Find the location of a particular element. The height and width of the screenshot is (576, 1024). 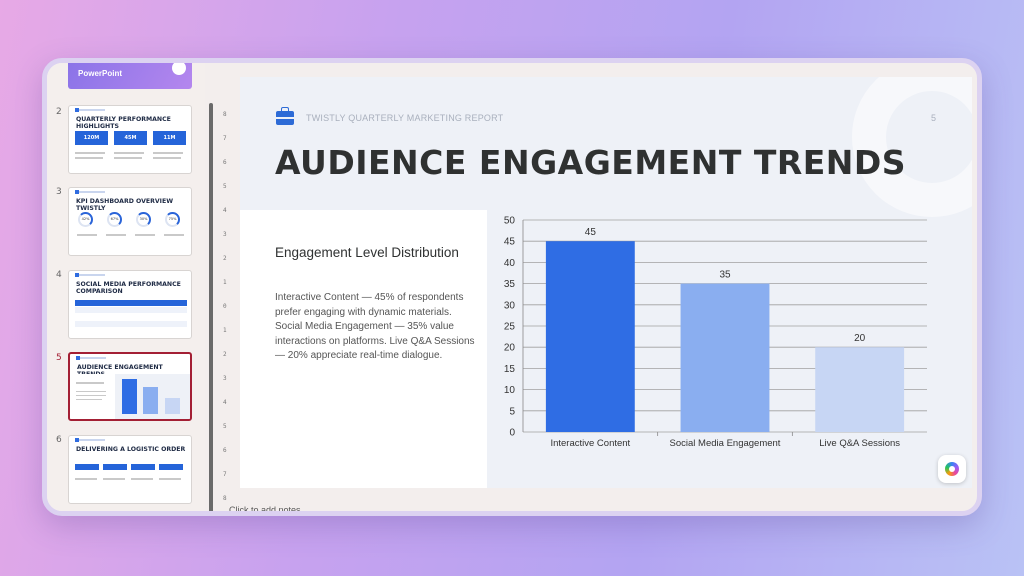

slide-number-3: 3 is located at coordinates (59, 192).